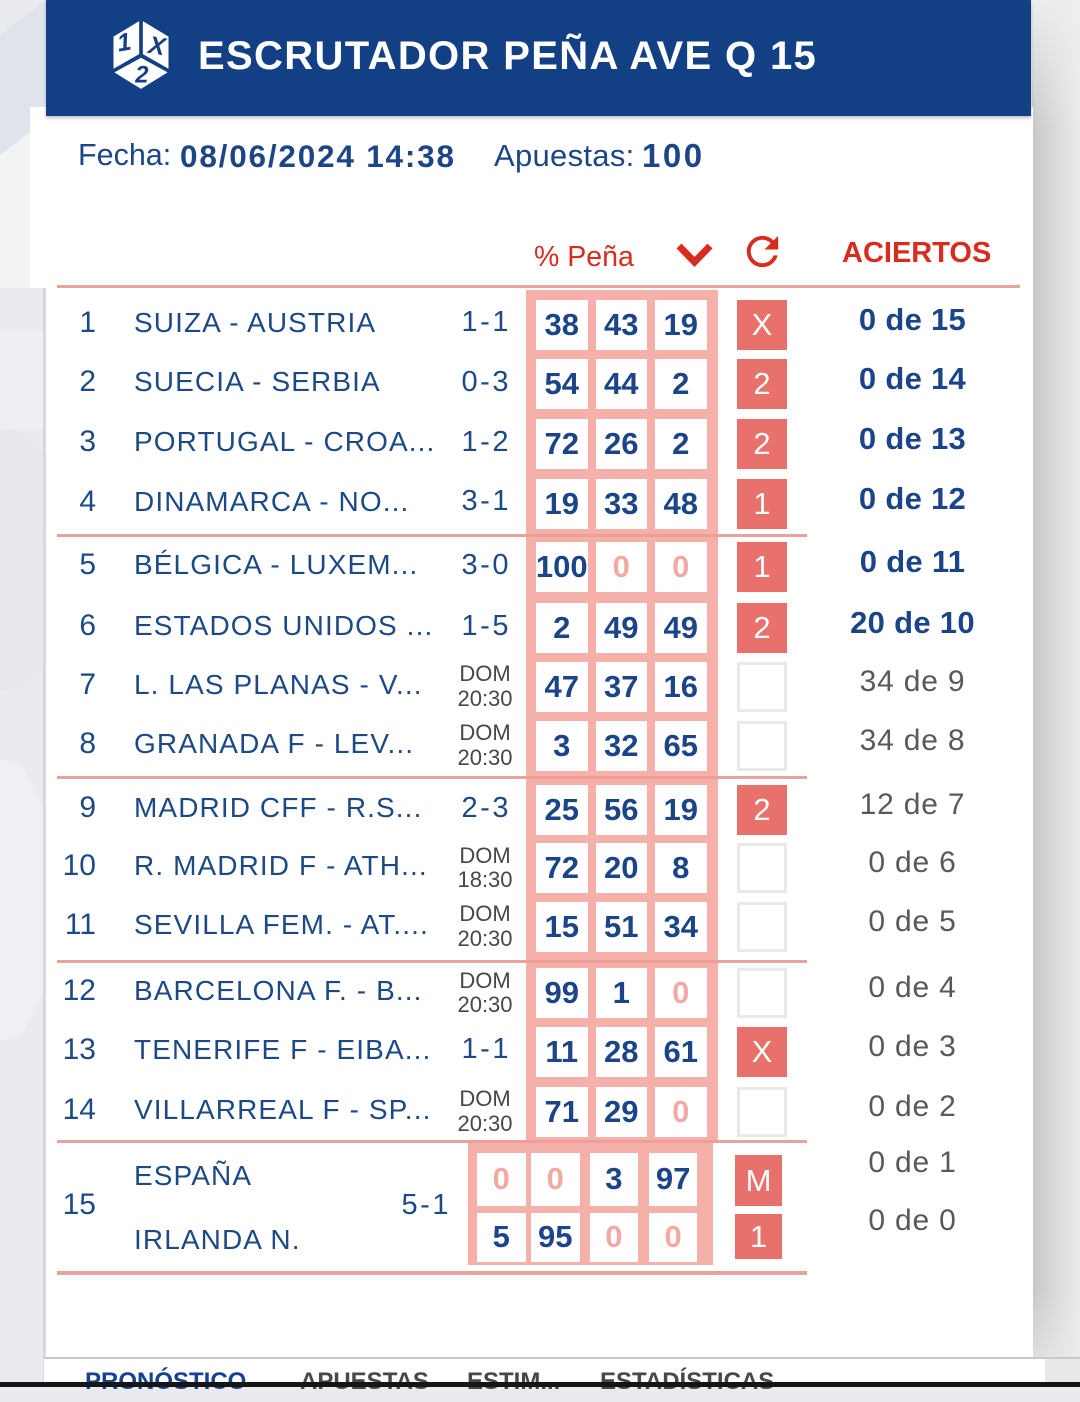  I want to click on svg-text: 1, so click(124, 43).